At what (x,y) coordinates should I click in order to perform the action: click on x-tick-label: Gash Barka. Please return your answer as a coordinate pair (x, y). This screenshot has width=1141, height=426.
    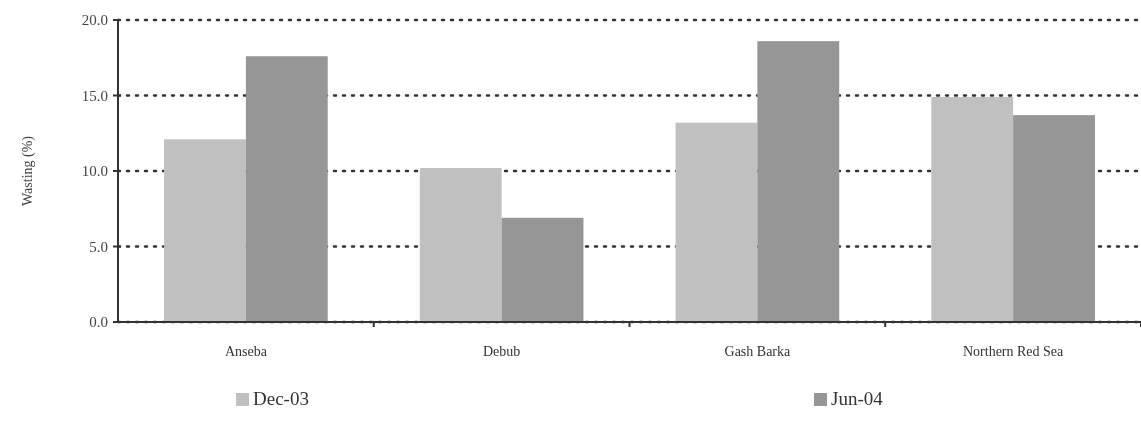
    Looking at the image, I should click on (758, 351).